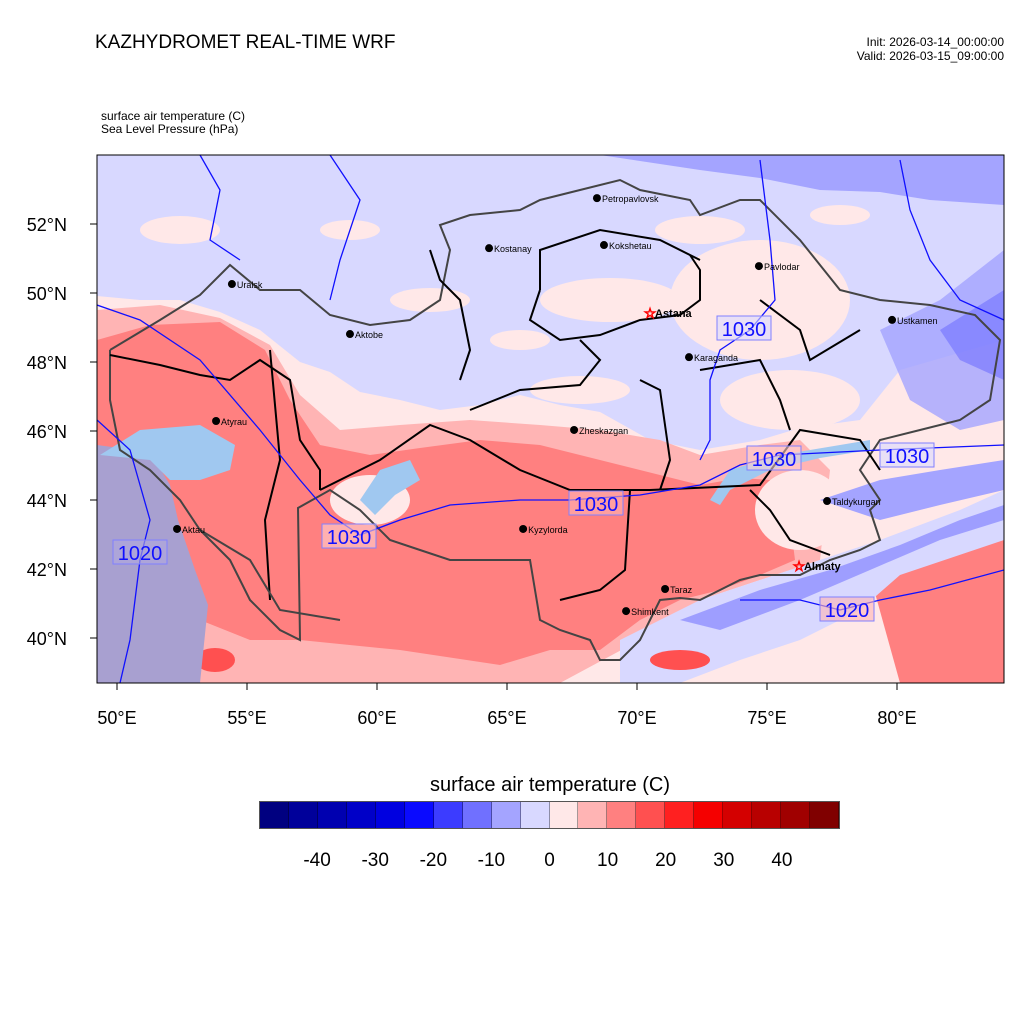  I want to click on city-pavlodar: Pavlodar, so click(776, 267).